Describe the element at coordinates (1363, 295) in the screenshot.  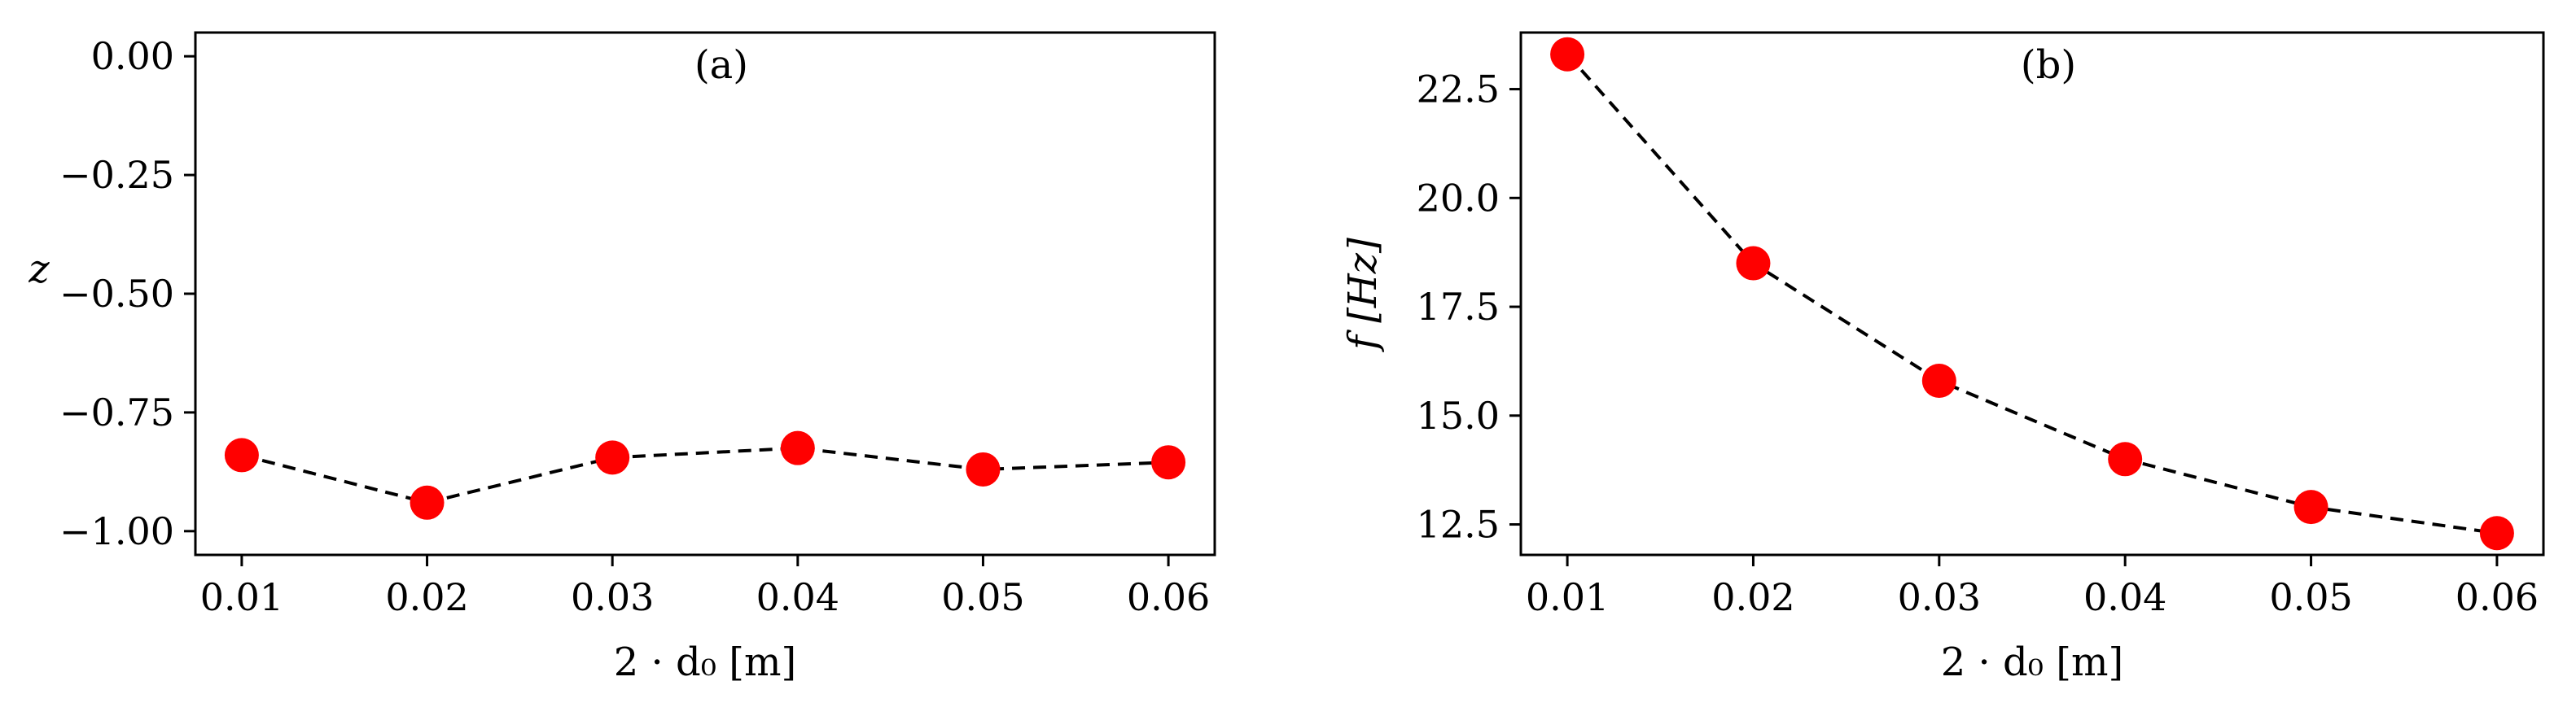
I see `y-axis-label: f [Hz]` at that location.